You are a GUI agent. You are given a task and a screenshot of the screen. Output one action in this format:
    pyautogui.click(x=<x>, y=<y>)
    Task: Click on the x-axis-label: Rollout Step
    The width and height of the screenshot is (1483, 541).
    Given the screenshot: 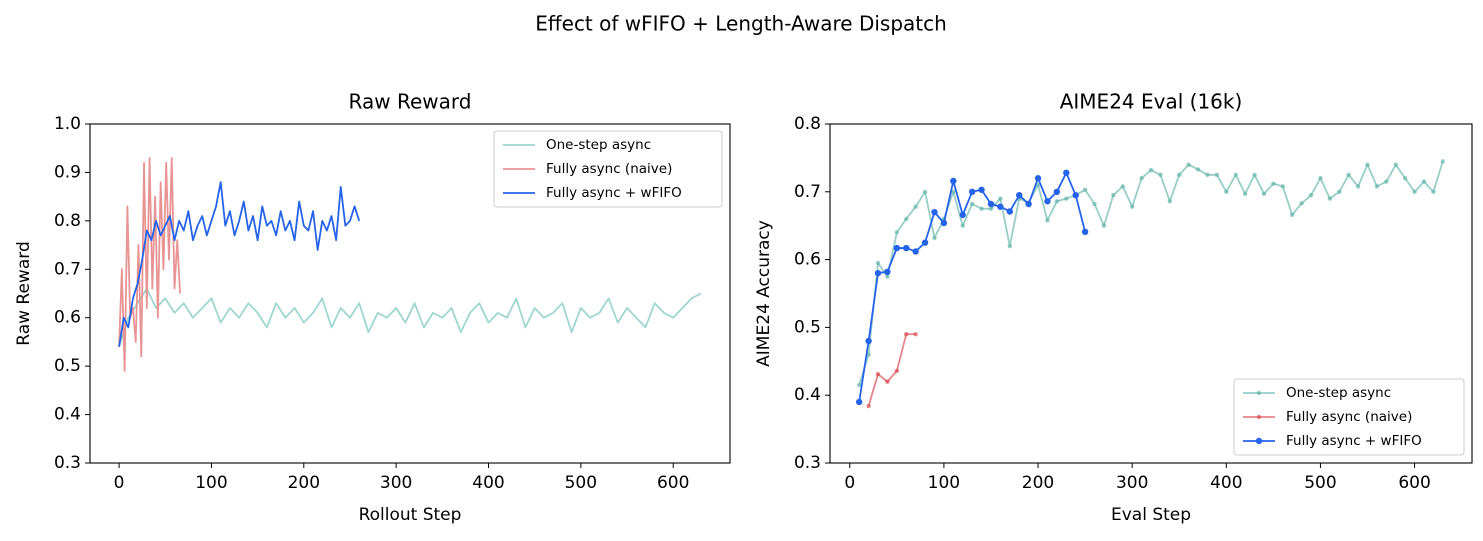 What is the action you would take?
    pyautogui.click(x=410, y=515)
    